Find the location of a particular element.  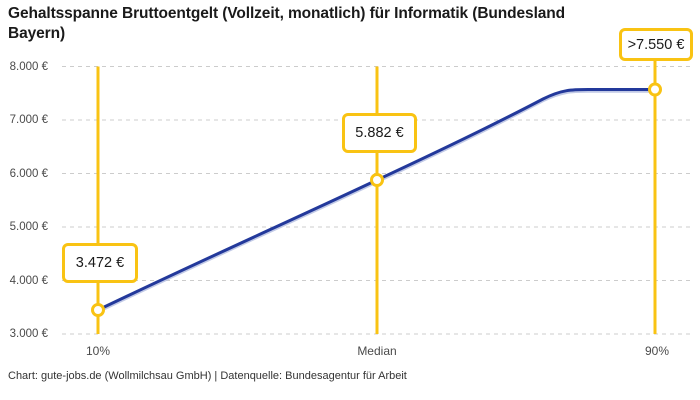

value-label-90: >7.550 € is located at coordinates (656, 44).